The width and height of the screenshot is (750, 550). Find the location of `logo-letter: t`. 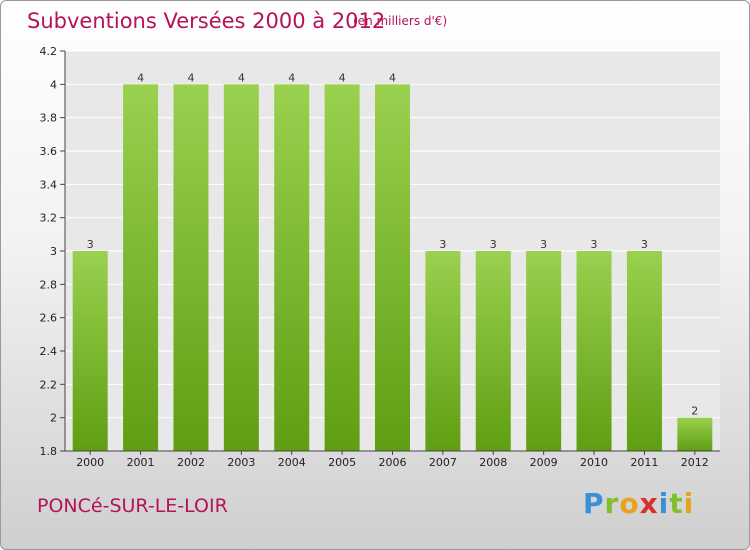

logo-letter: t is located at coordinates (676, 503).